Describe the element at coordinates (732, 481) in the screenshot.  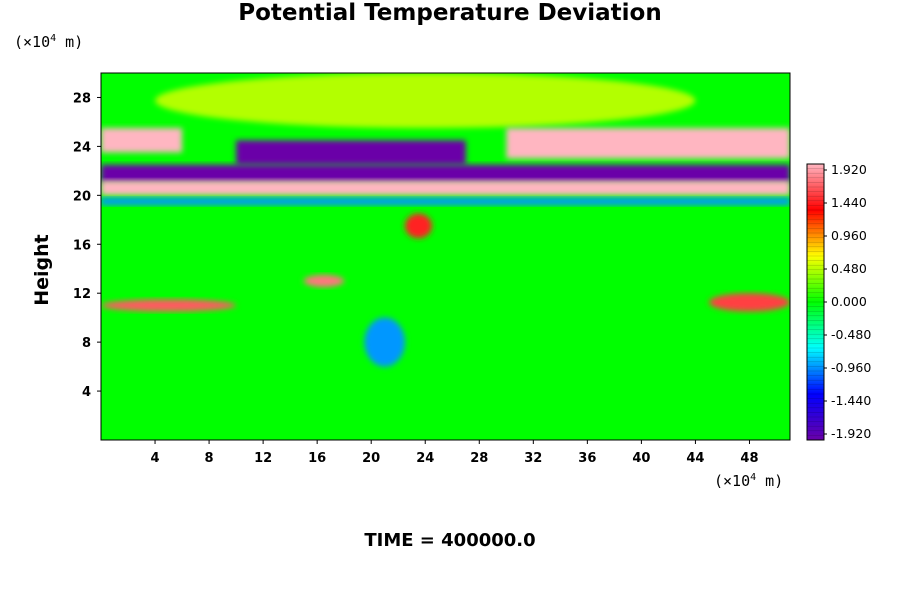
I see `x-unit-prefix: (×10` at that location.